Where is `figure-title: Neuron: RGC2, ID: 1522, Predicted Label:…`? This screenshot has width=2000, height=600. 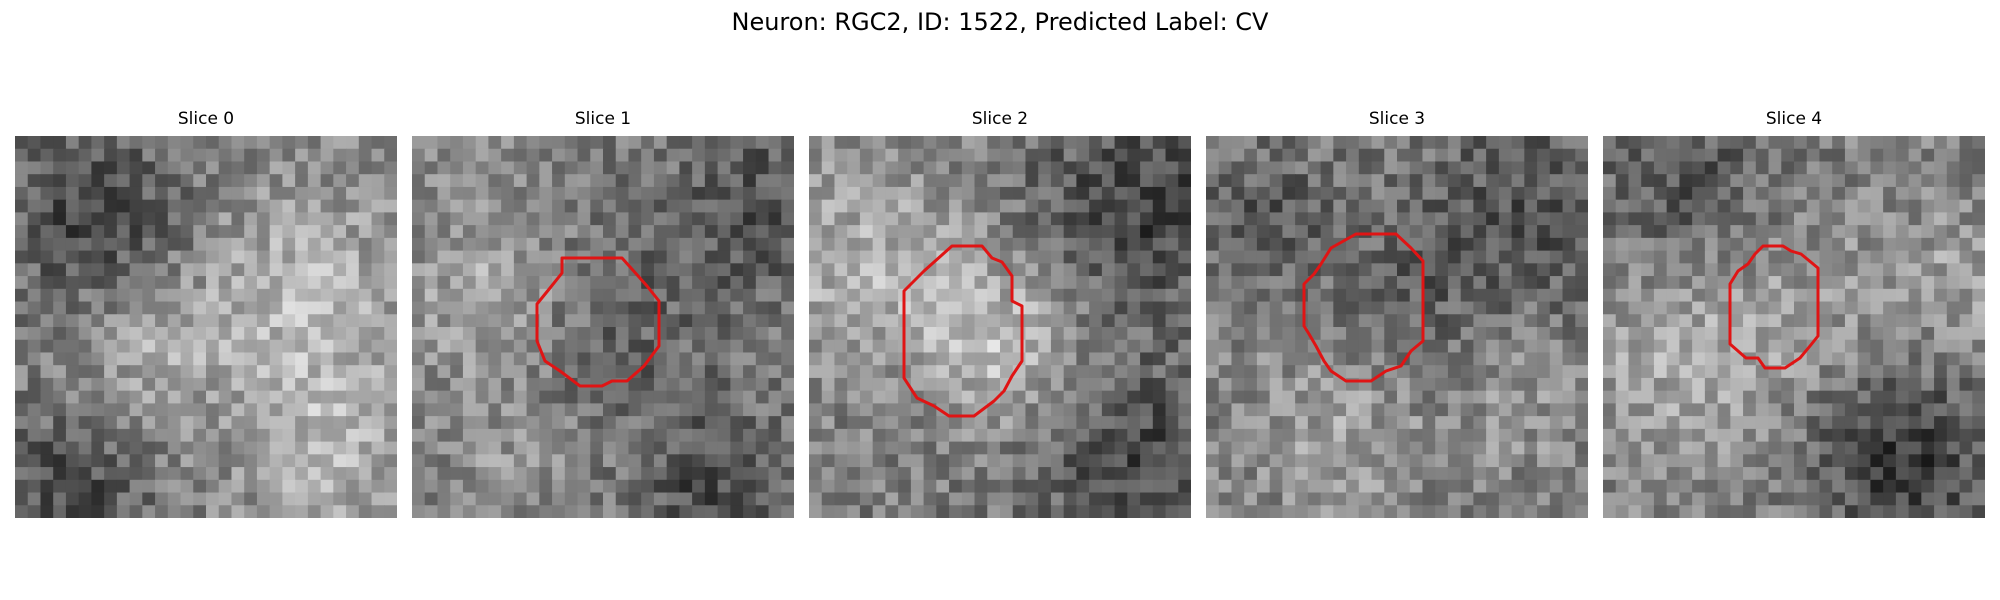 figure-title: Neuron: RGC2, ID: 1522, Predicted Label:… is located at coordinates (1000, 22).